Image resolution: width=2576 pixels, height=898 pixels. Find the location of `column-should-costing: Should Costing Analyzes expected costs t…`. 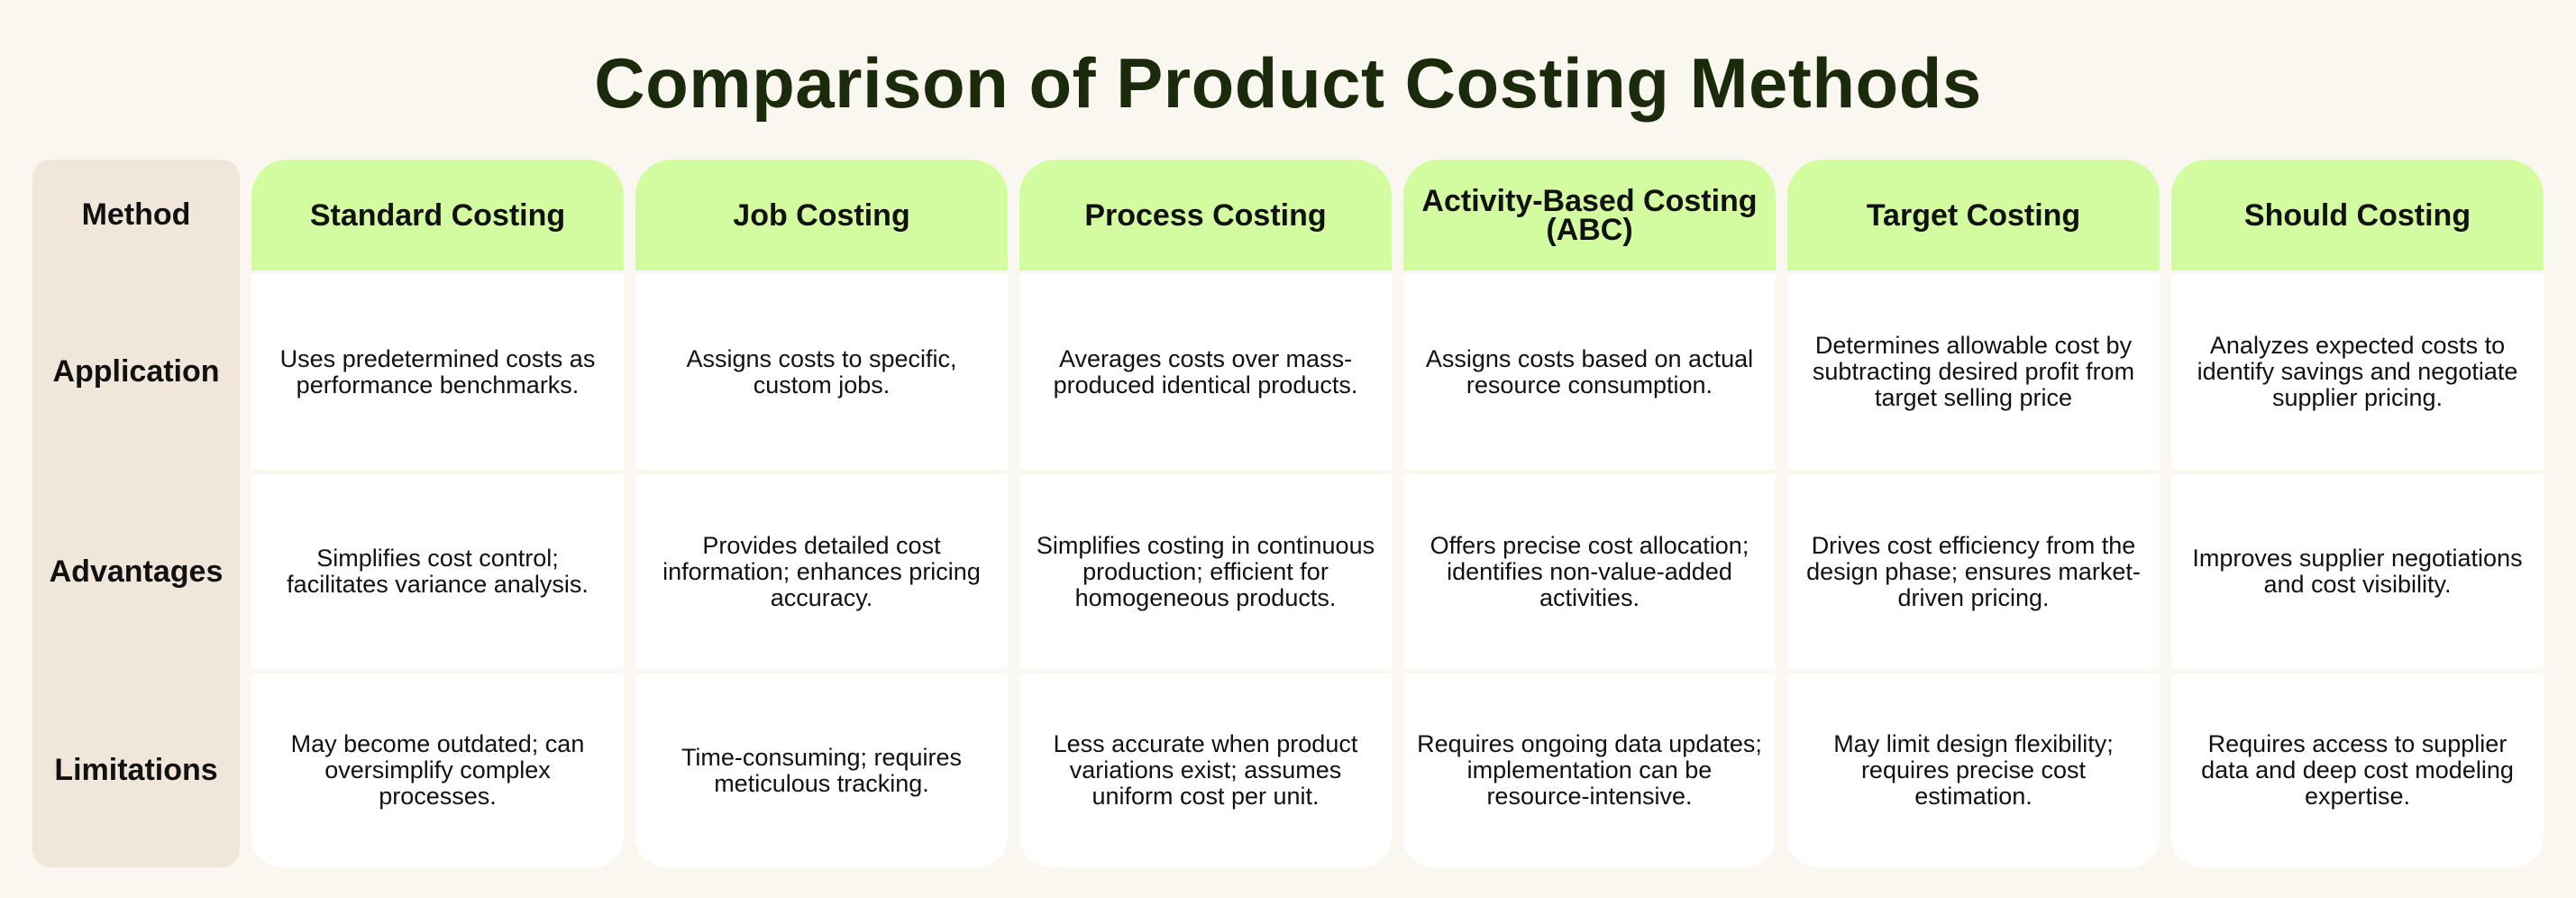

column-should-costing: Should Costing Analyzes expected costs t… is located at coordinates (2357, 514).